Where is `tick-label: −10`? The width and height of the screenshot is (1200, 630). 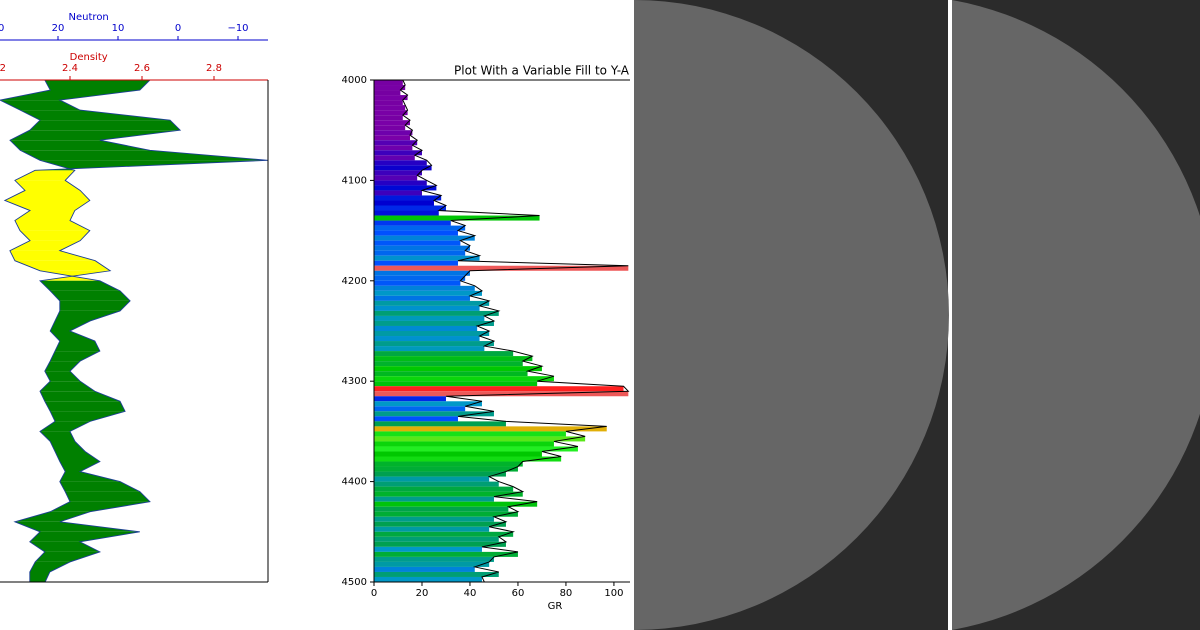
tick-label: −10 is located at coordinates (237, 28).